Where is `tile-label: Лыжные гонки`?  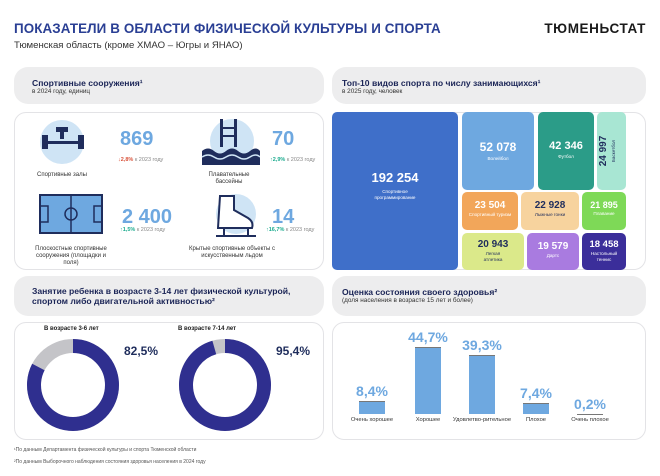
tile-label: Лыжные гонки is located at coordinates (550, 214).